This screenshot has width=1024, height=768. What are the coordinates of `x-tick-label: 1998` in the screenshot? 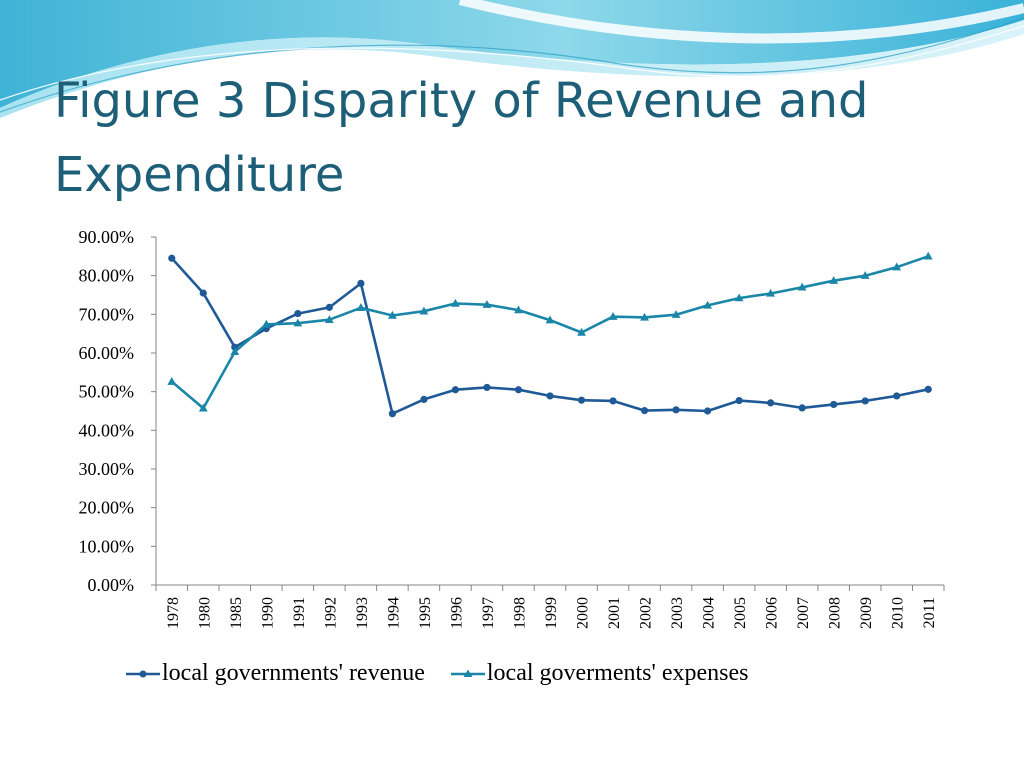 It's located at (519, 613).